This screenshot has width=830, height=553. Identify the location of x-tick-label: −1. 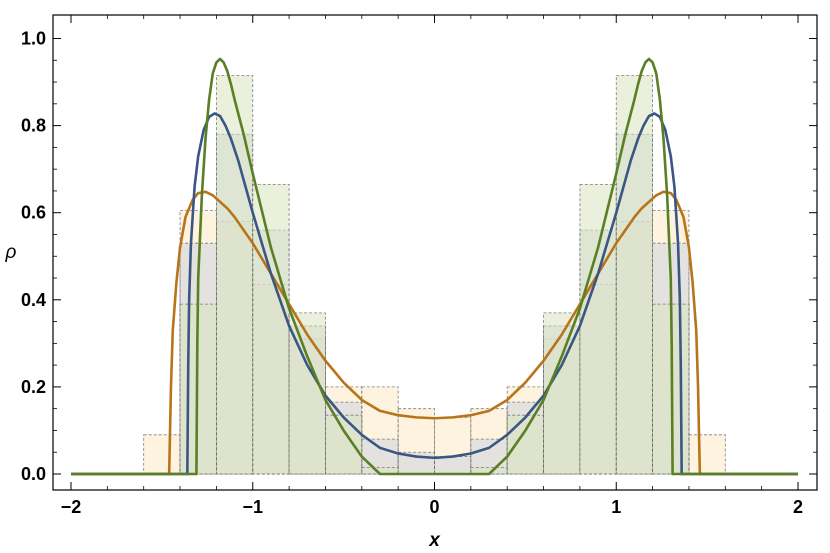
(252, 507).